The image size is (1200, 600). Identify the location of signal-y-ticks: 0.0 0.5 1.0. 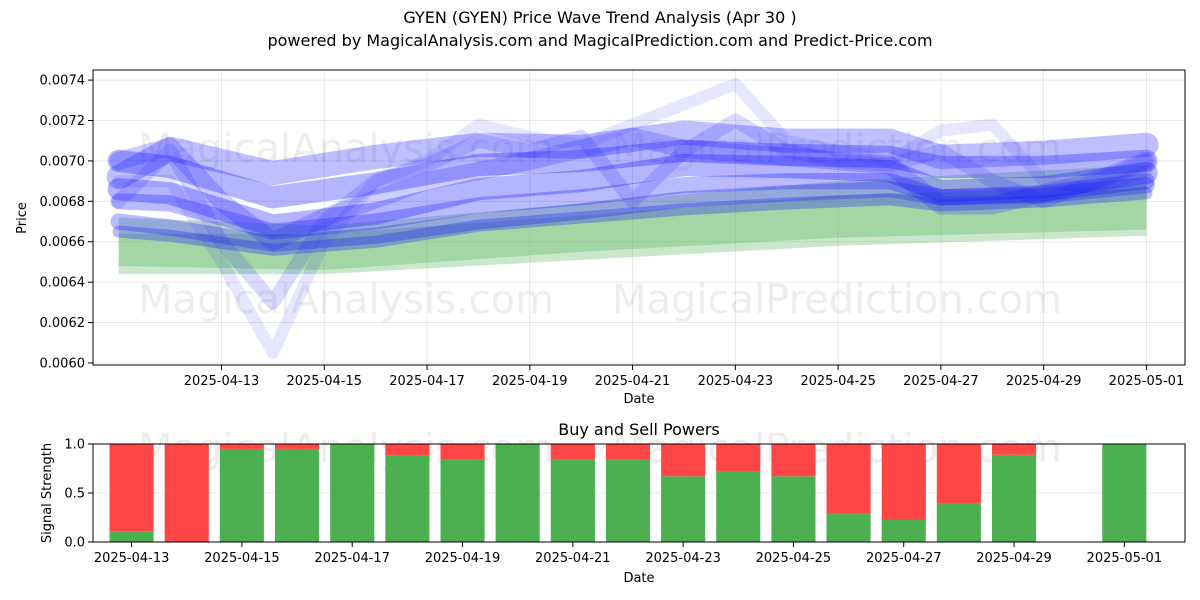
(78, 494).